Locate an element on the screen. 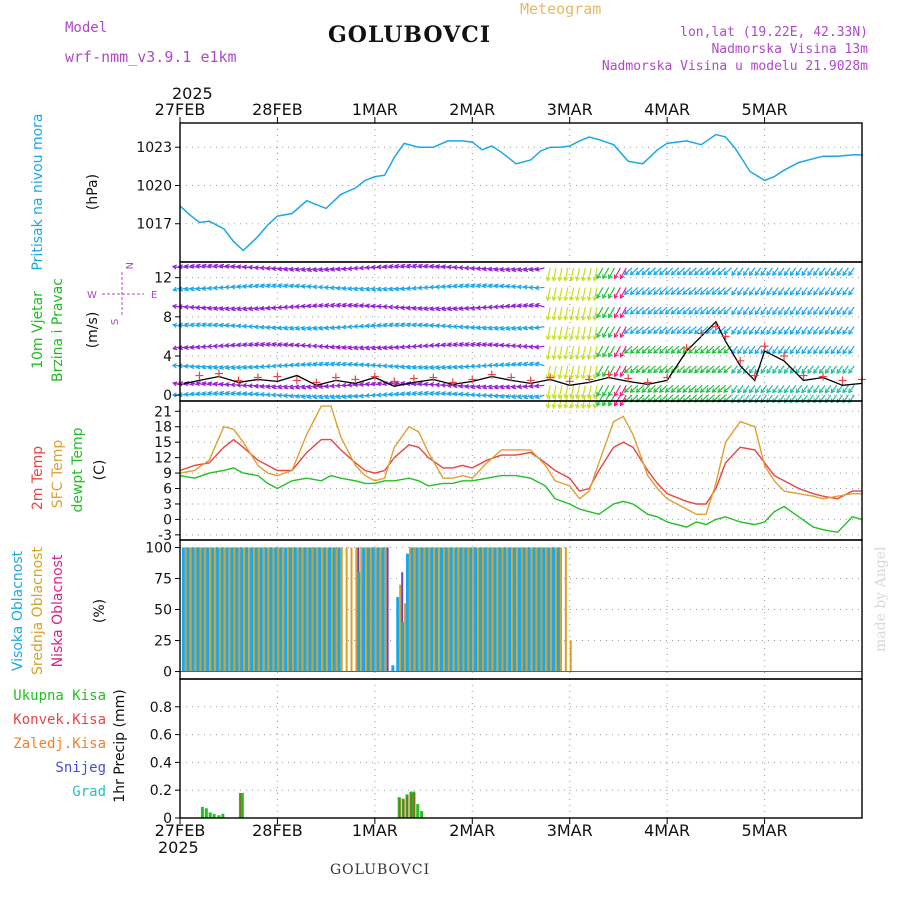 This screenshot has height=900, width=900. temp-unit: (C) is located at coordinates (100, 470).